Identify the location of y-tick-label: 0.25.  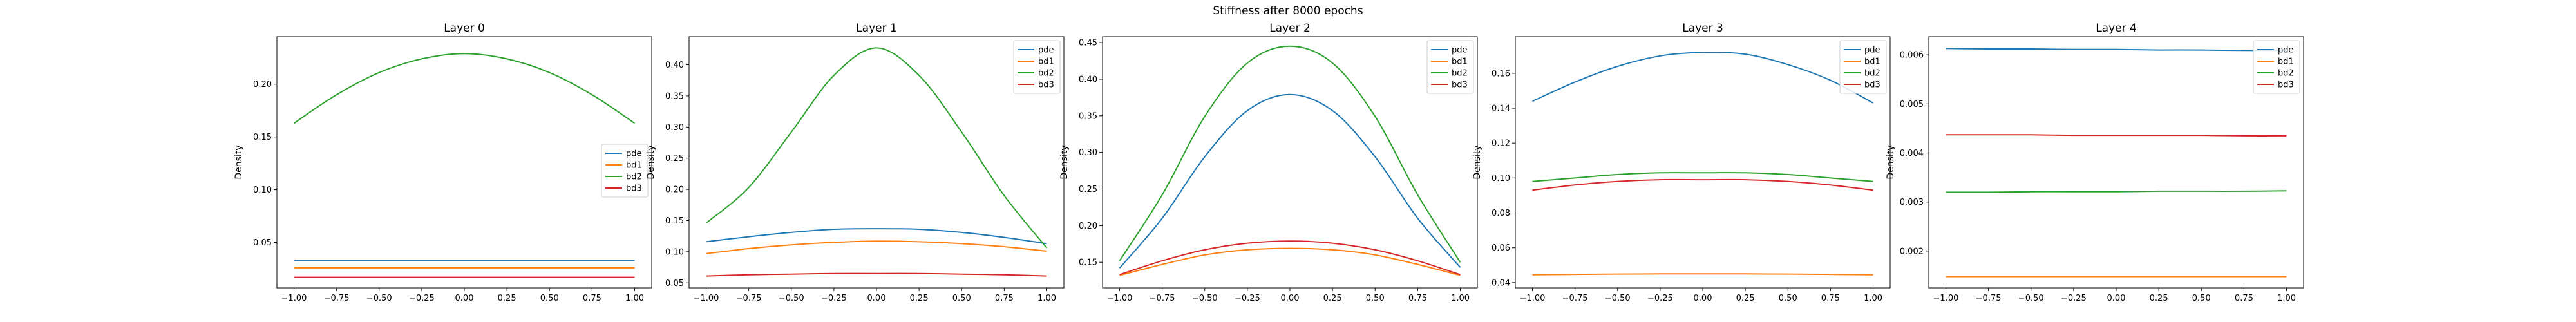
(675, 159).